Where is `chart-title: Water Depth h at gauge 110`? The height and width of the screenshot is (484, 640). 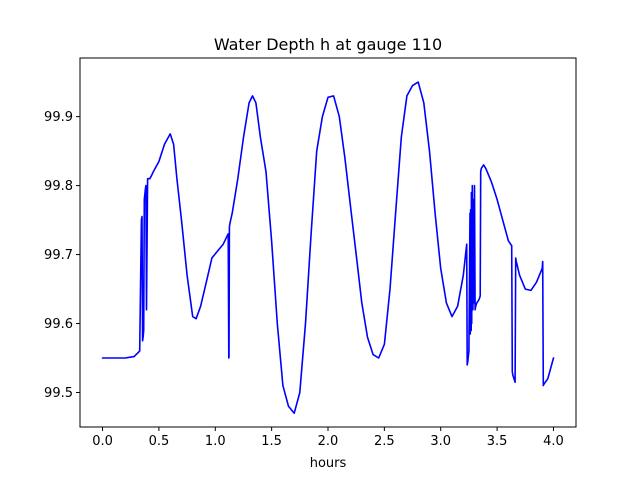
chart-title: Water Depth h at gauge 110 is located at coordinates (328, 44).